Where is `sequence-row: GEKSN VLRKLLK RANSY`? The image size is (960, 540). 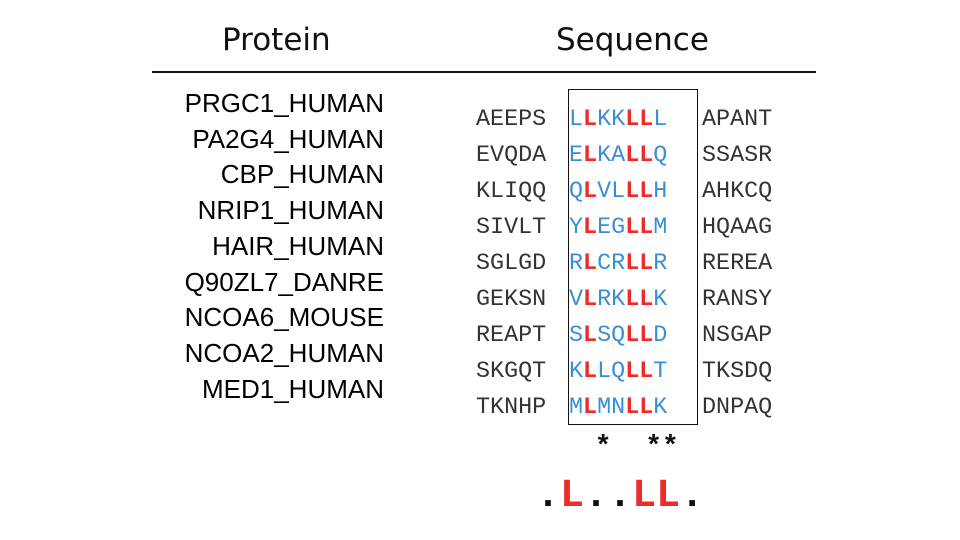 sequence-row: GEKSN VLRKLLK RANSY is located at coordinates (624, 300).